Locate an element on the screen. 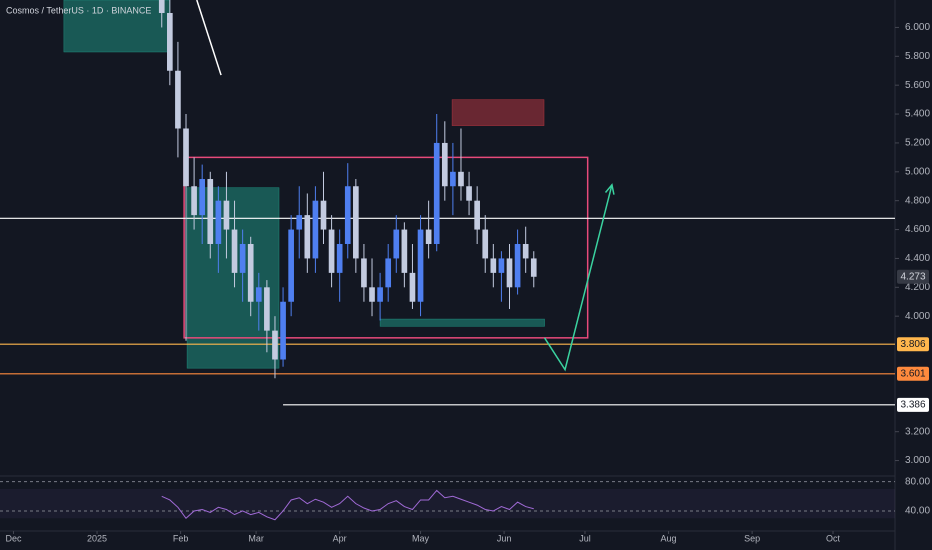 This screenshot has width=932, height=550. x-tick-label: Dec is located at coordinates (13, 538).